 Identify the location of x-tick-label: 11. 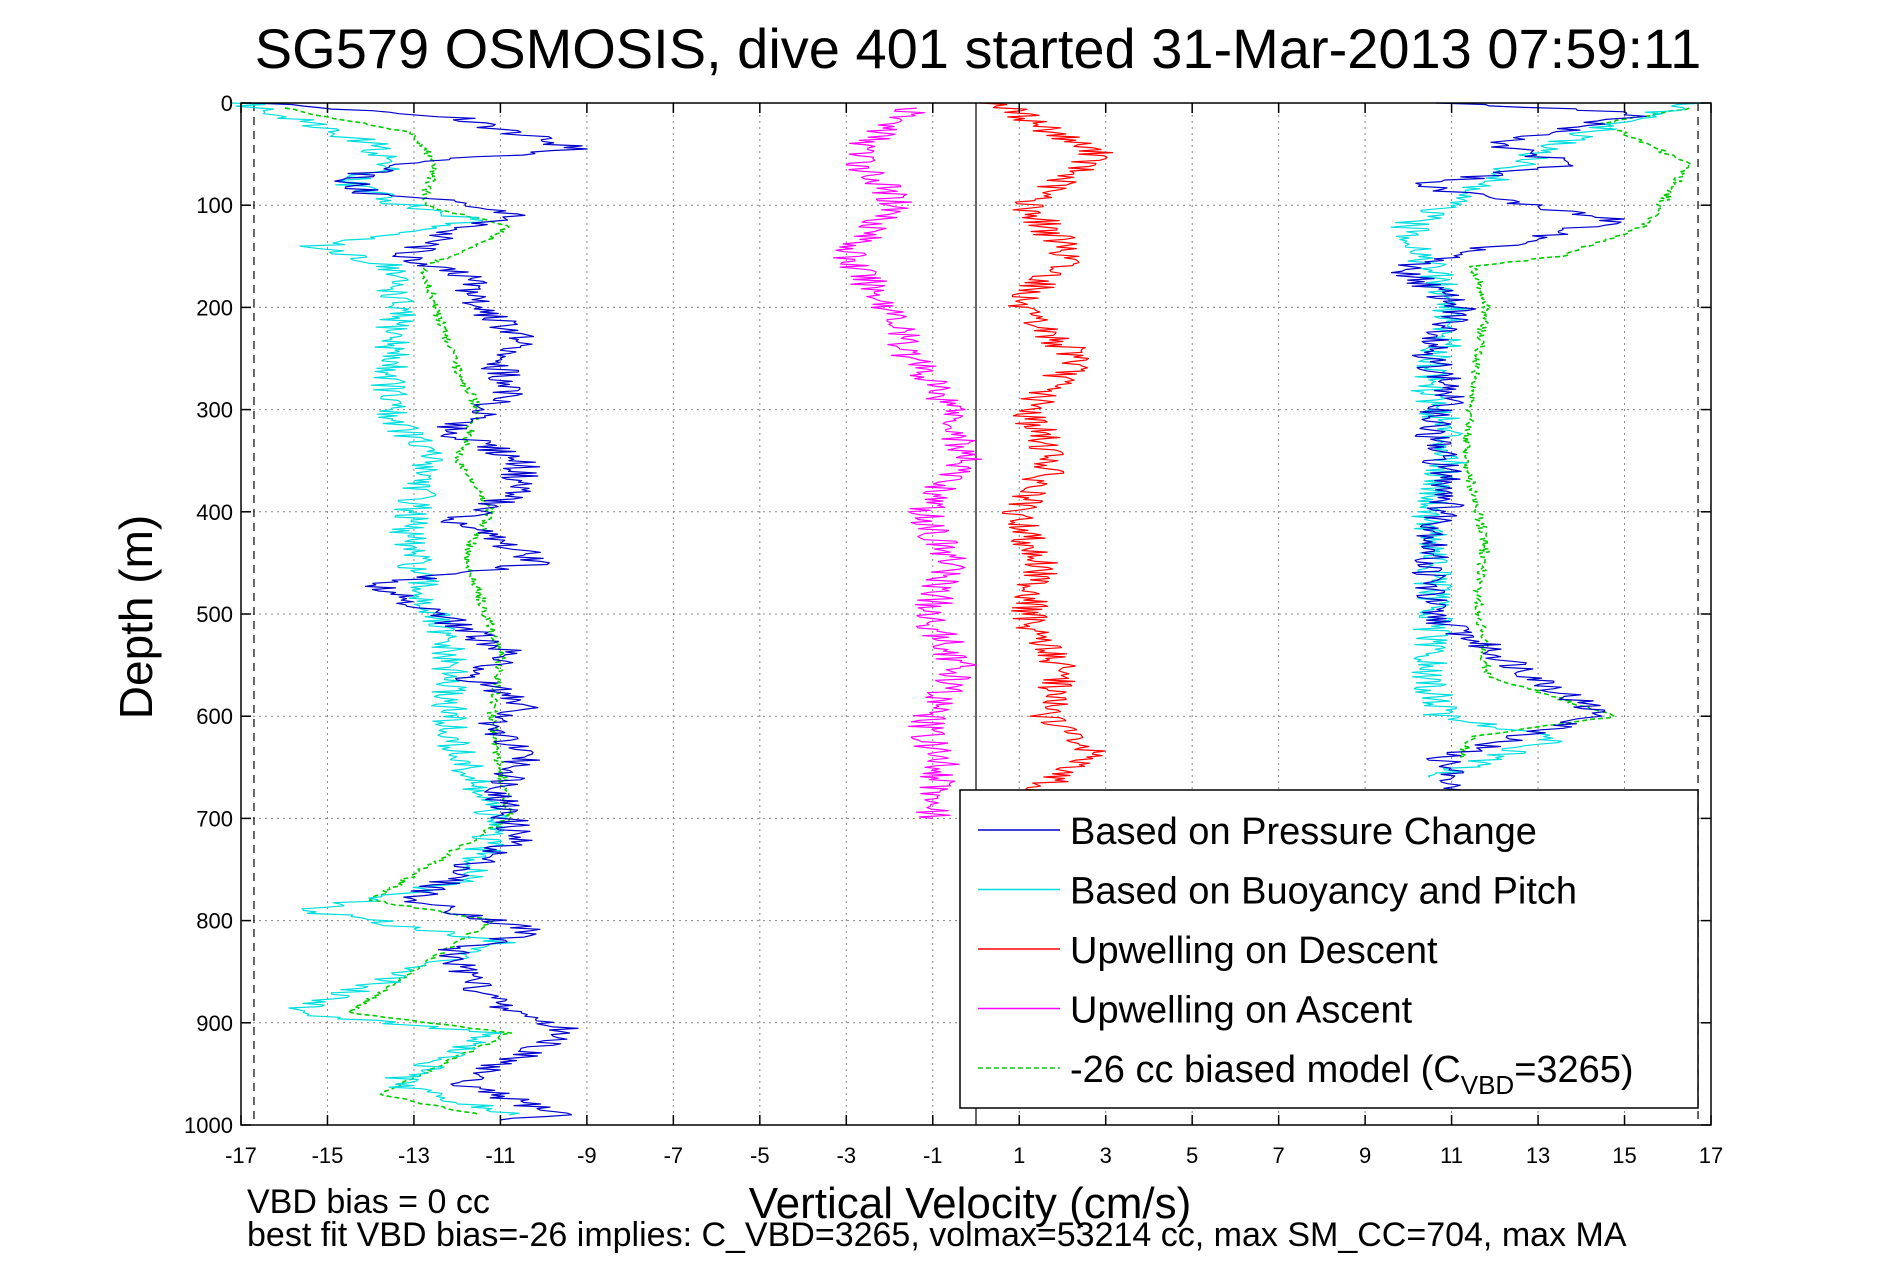
(1451, 1155).